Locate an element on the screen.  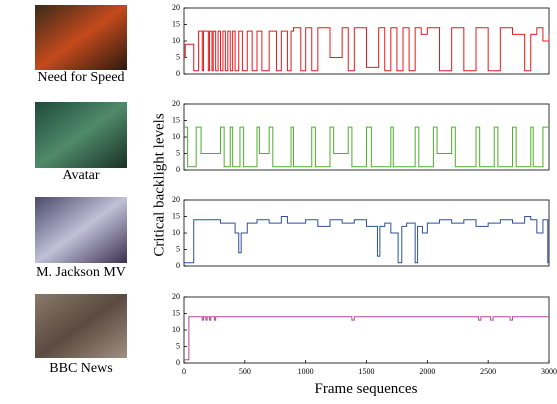
x-tick-label: 3000 is located at coordinates (549, 371).